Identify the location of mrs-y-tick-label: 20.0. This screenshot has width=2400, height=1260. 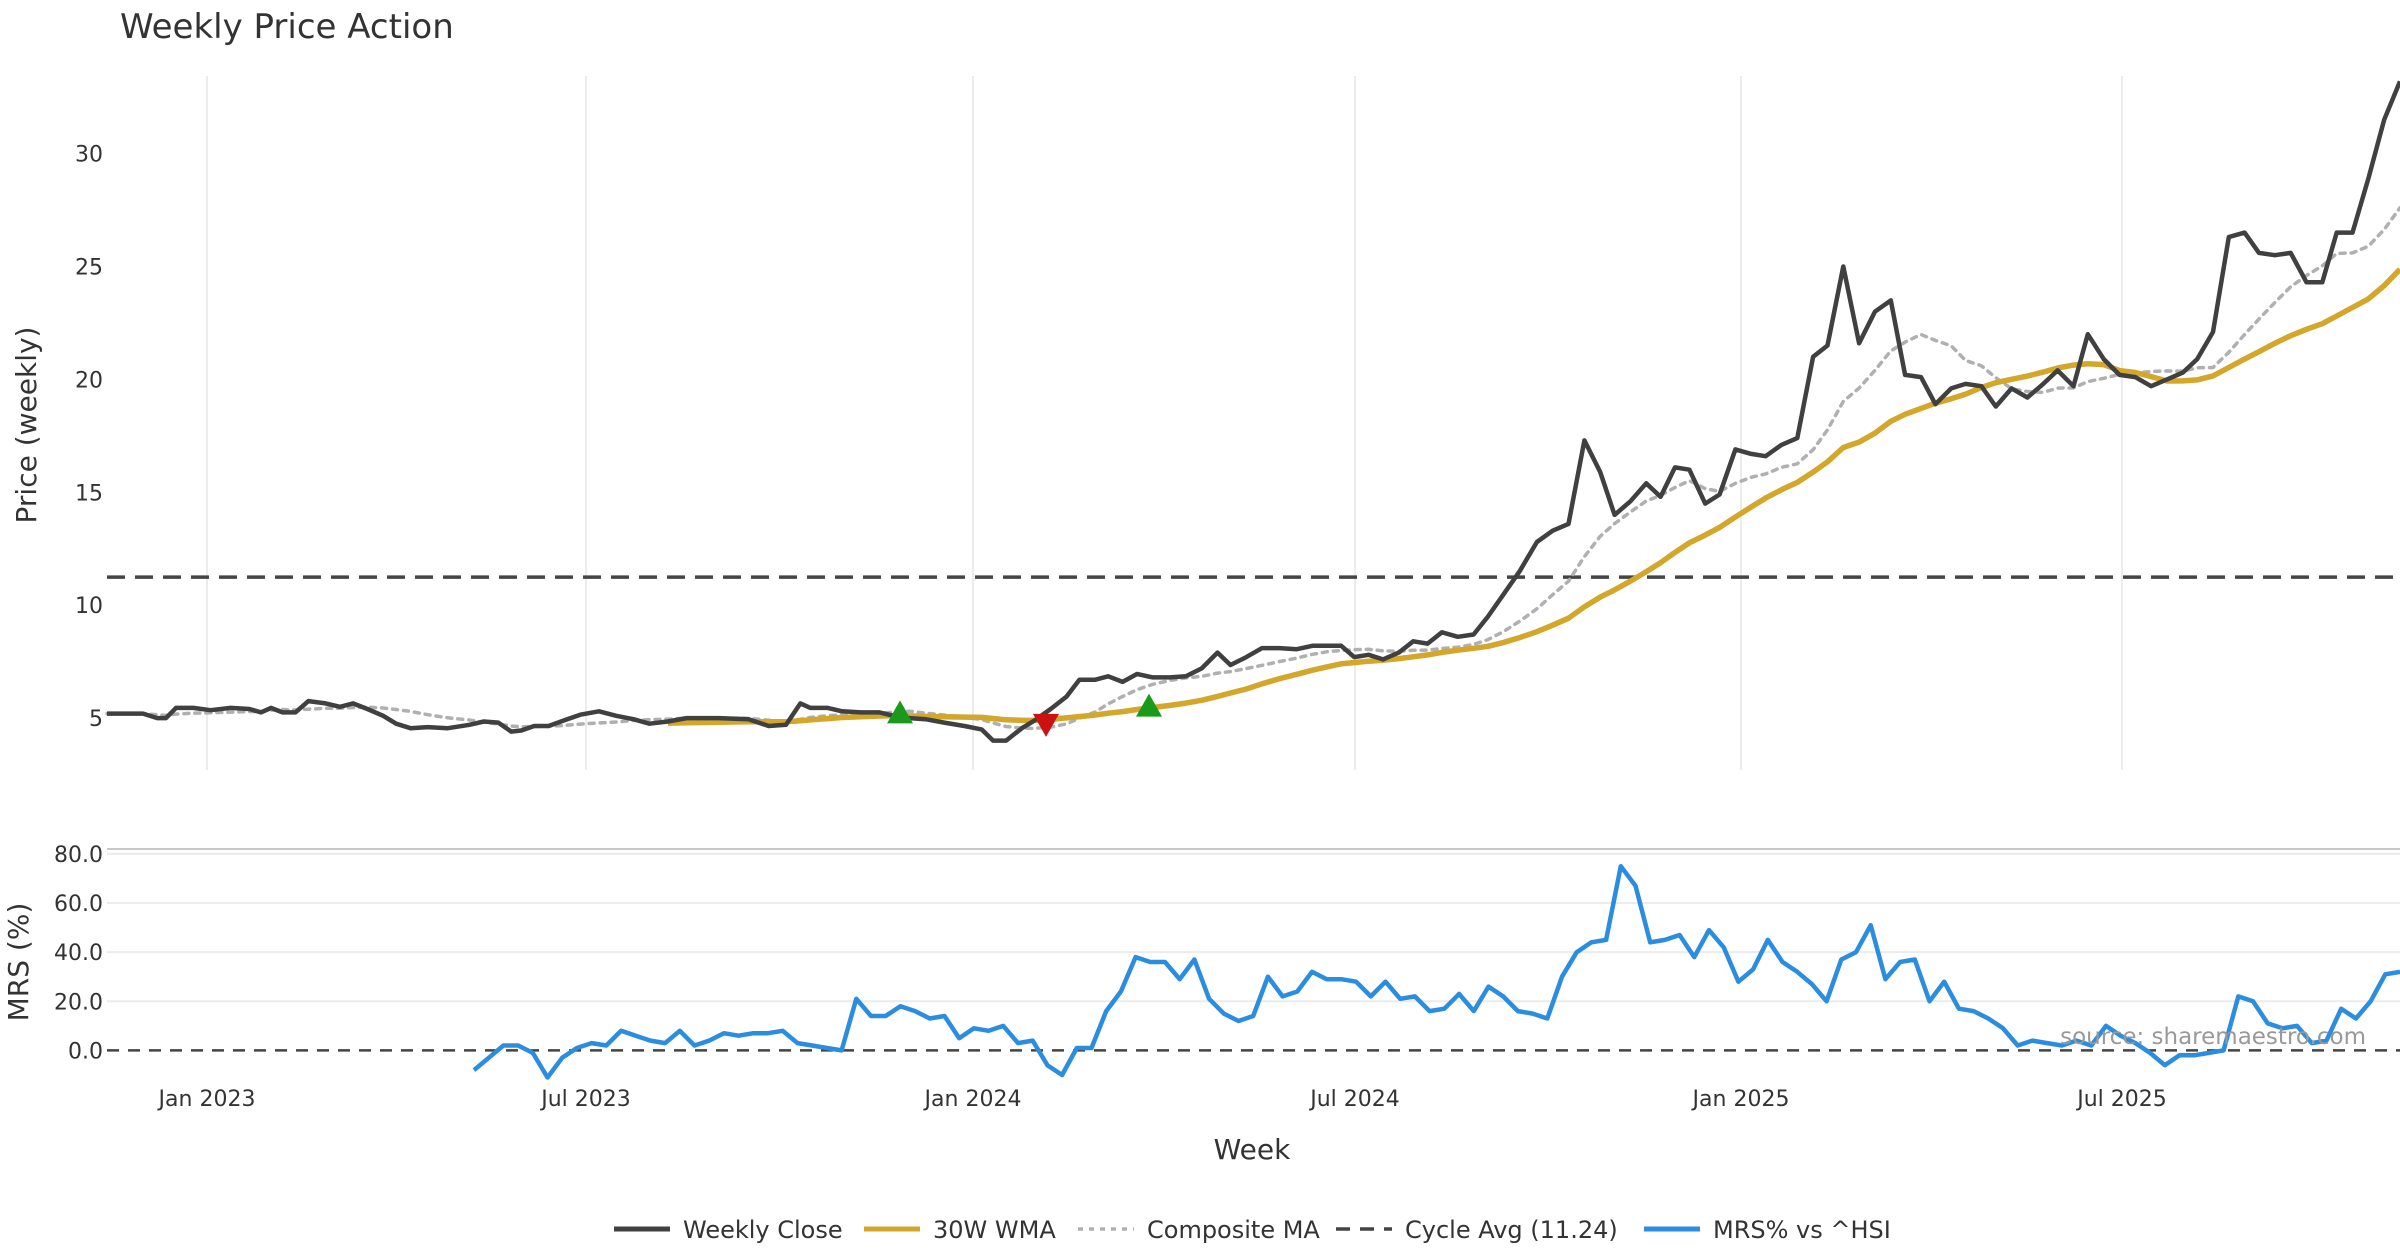
(78, 1002).